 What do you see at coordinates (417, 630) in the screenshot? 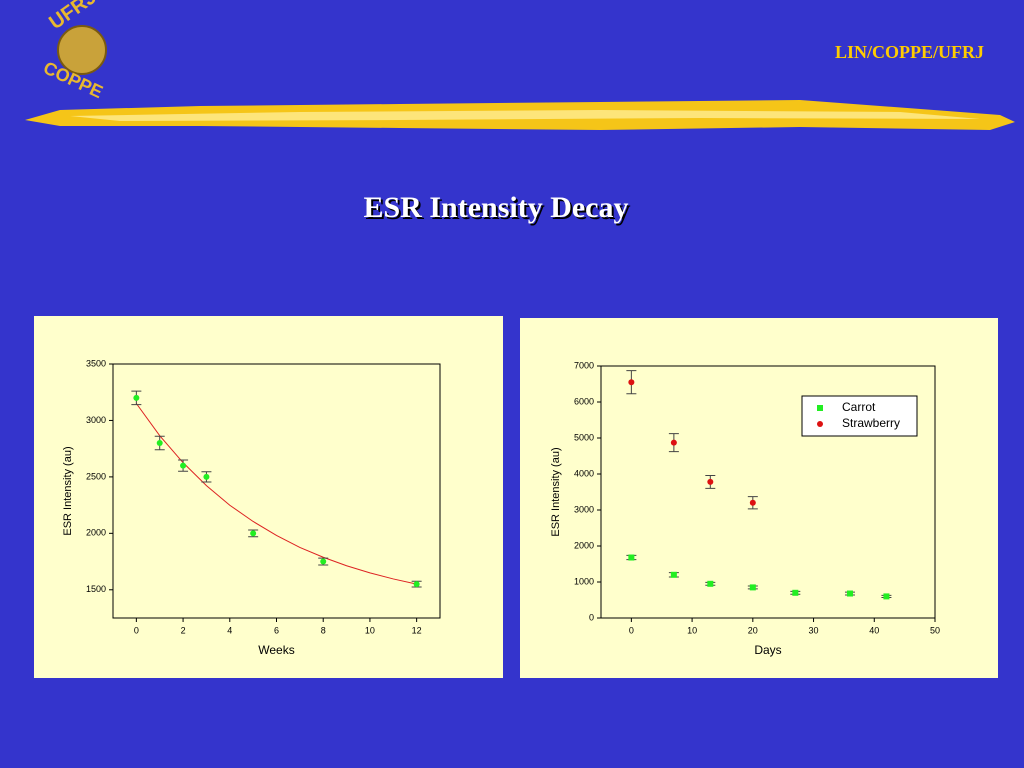
I see `x-tick-label: 12` at bounding box center [417, 630].